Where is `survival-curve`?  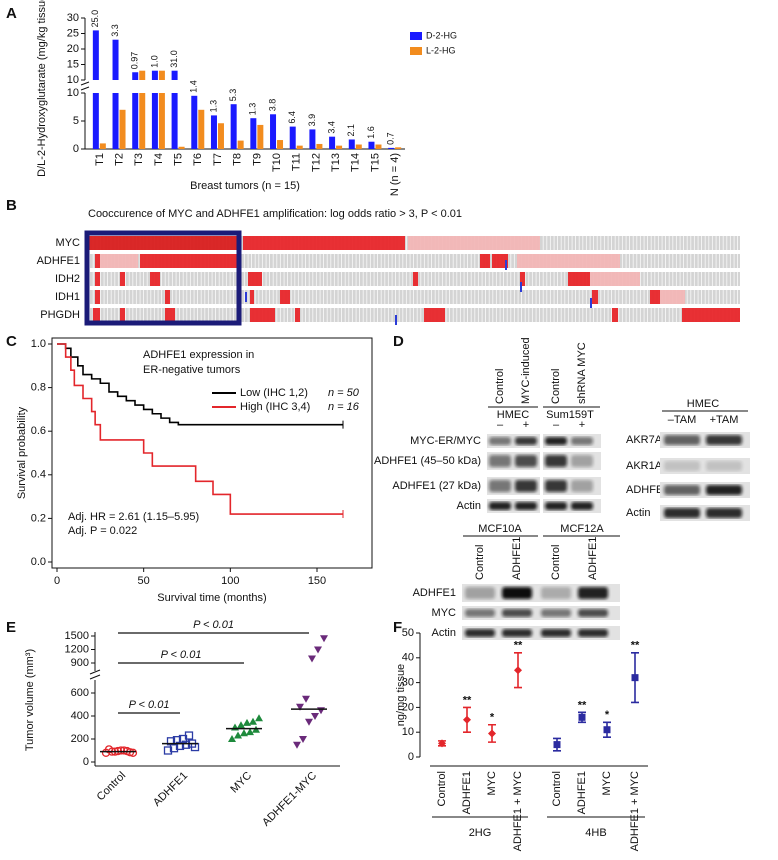
survival-curve is located at coordinates (200, 384).